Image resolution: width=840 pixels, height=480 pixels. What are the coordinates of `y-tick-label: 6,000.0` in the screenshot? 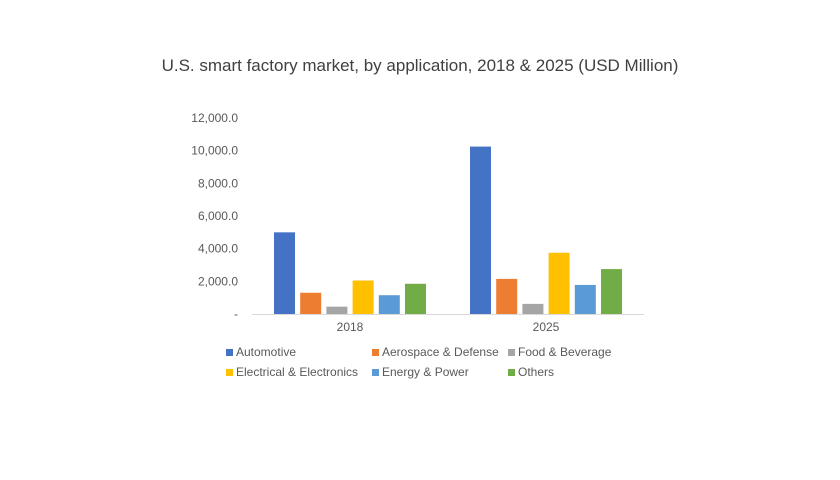 It's located at (218, 216).